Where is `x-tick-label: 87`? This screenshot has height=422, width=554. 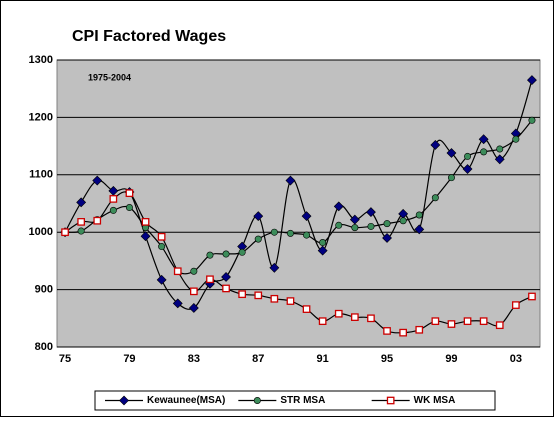 x-tick-label: 87 is located at coordinates (258, 359).